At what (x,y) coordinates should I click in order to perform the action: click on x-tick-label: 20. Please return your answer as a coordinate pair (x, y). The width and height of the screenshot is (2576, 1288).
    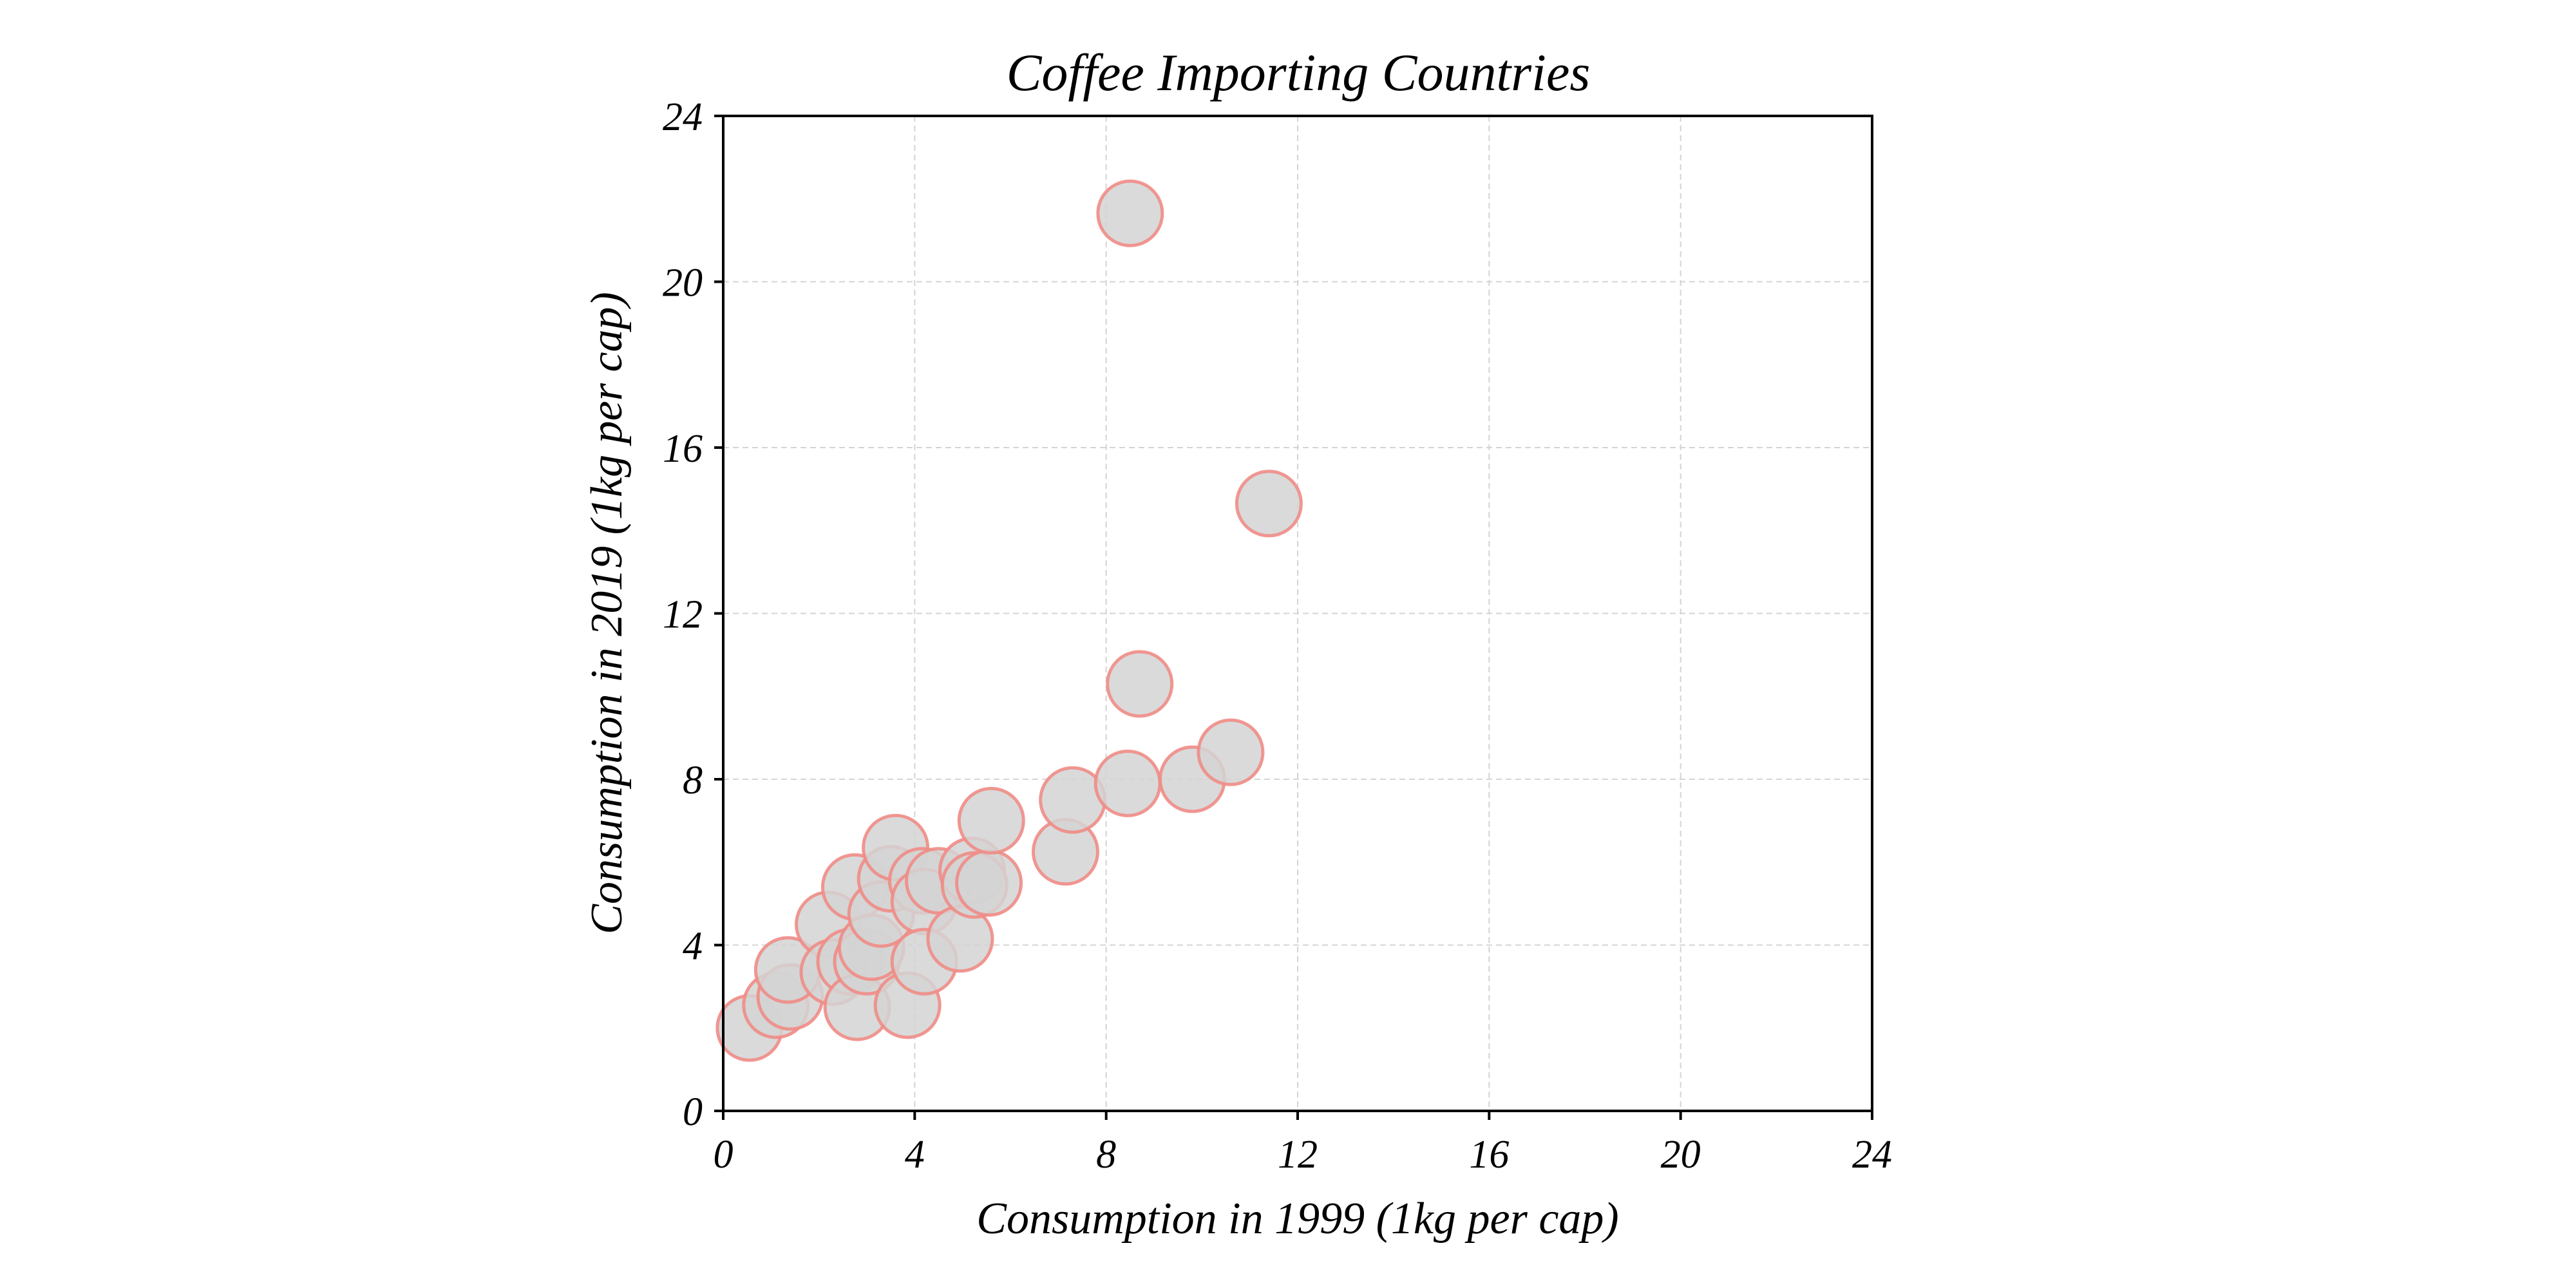
    Looking at the image, I should click on (1681, 1155).